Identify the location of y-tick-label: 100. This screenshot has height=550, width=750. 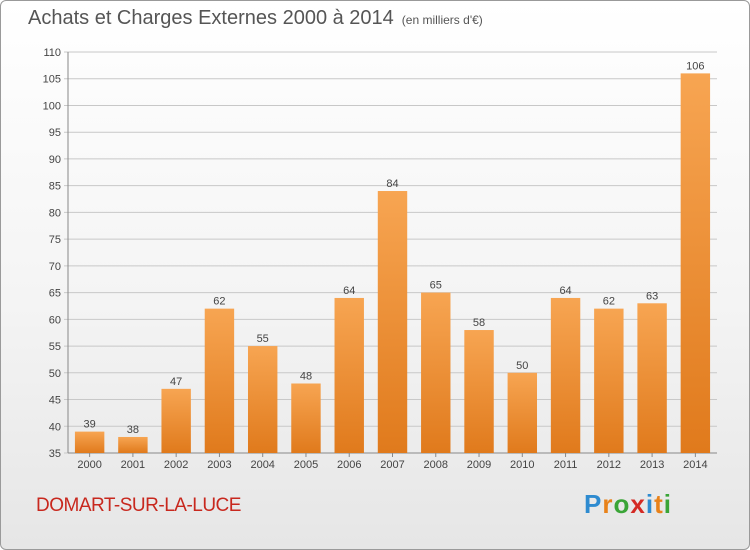
(52, 106).